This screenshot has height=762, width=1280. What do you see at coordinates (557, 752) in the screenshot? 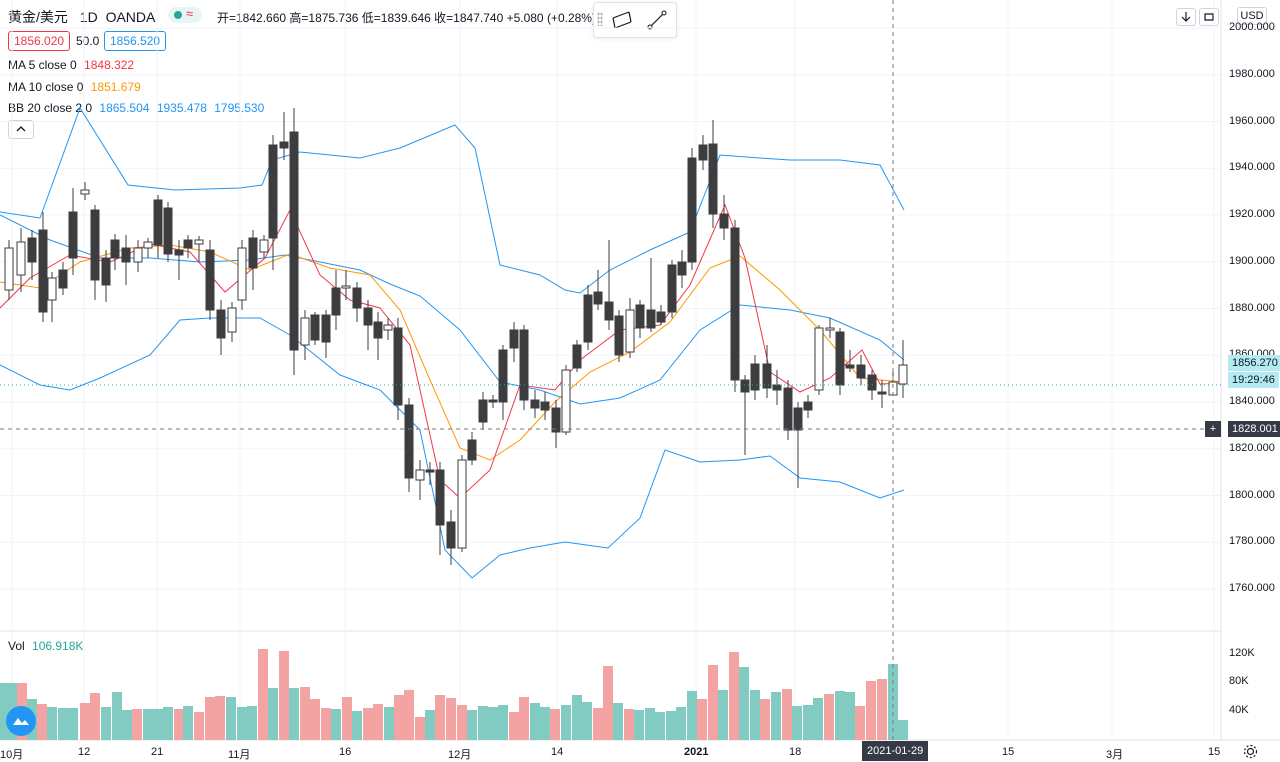
I see `time-axis-tick: 14` at bounding box center [557, 752].